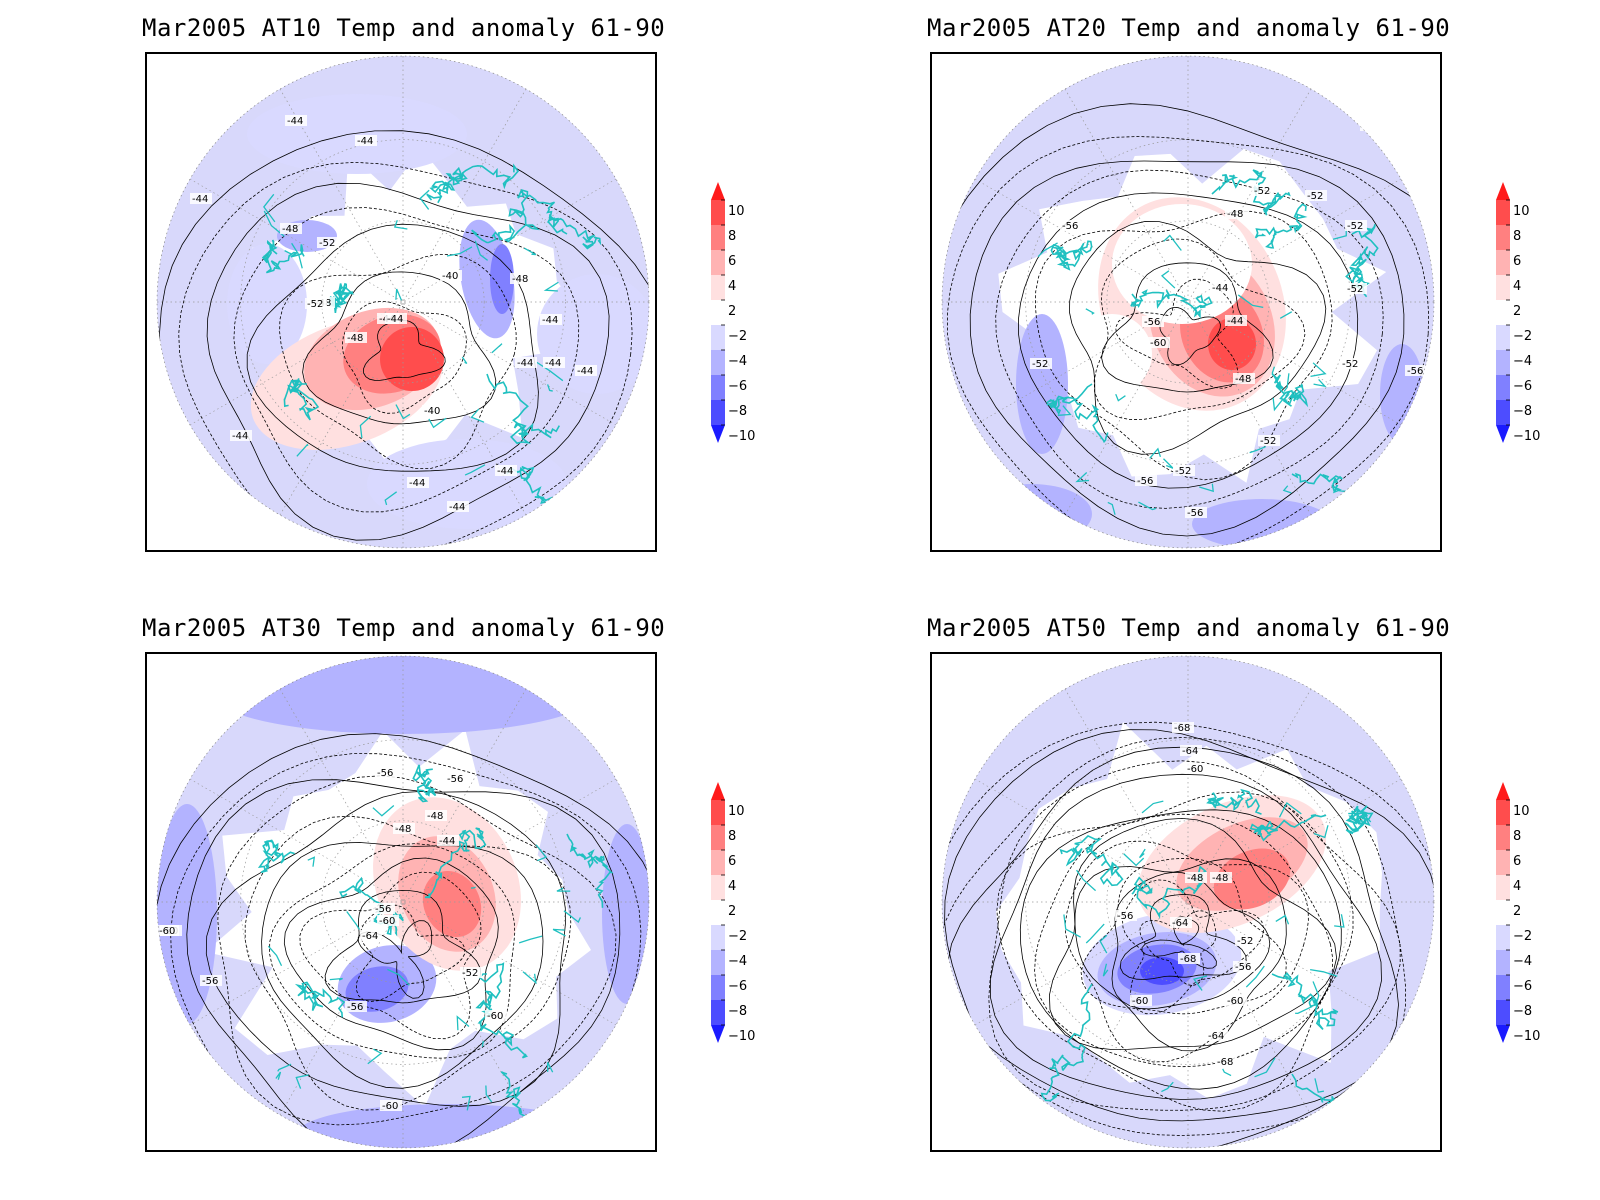  I want to click on colorbar: 10 8 6 4 2 −2 −4 −6 −8 −10, so click(1528, 920).